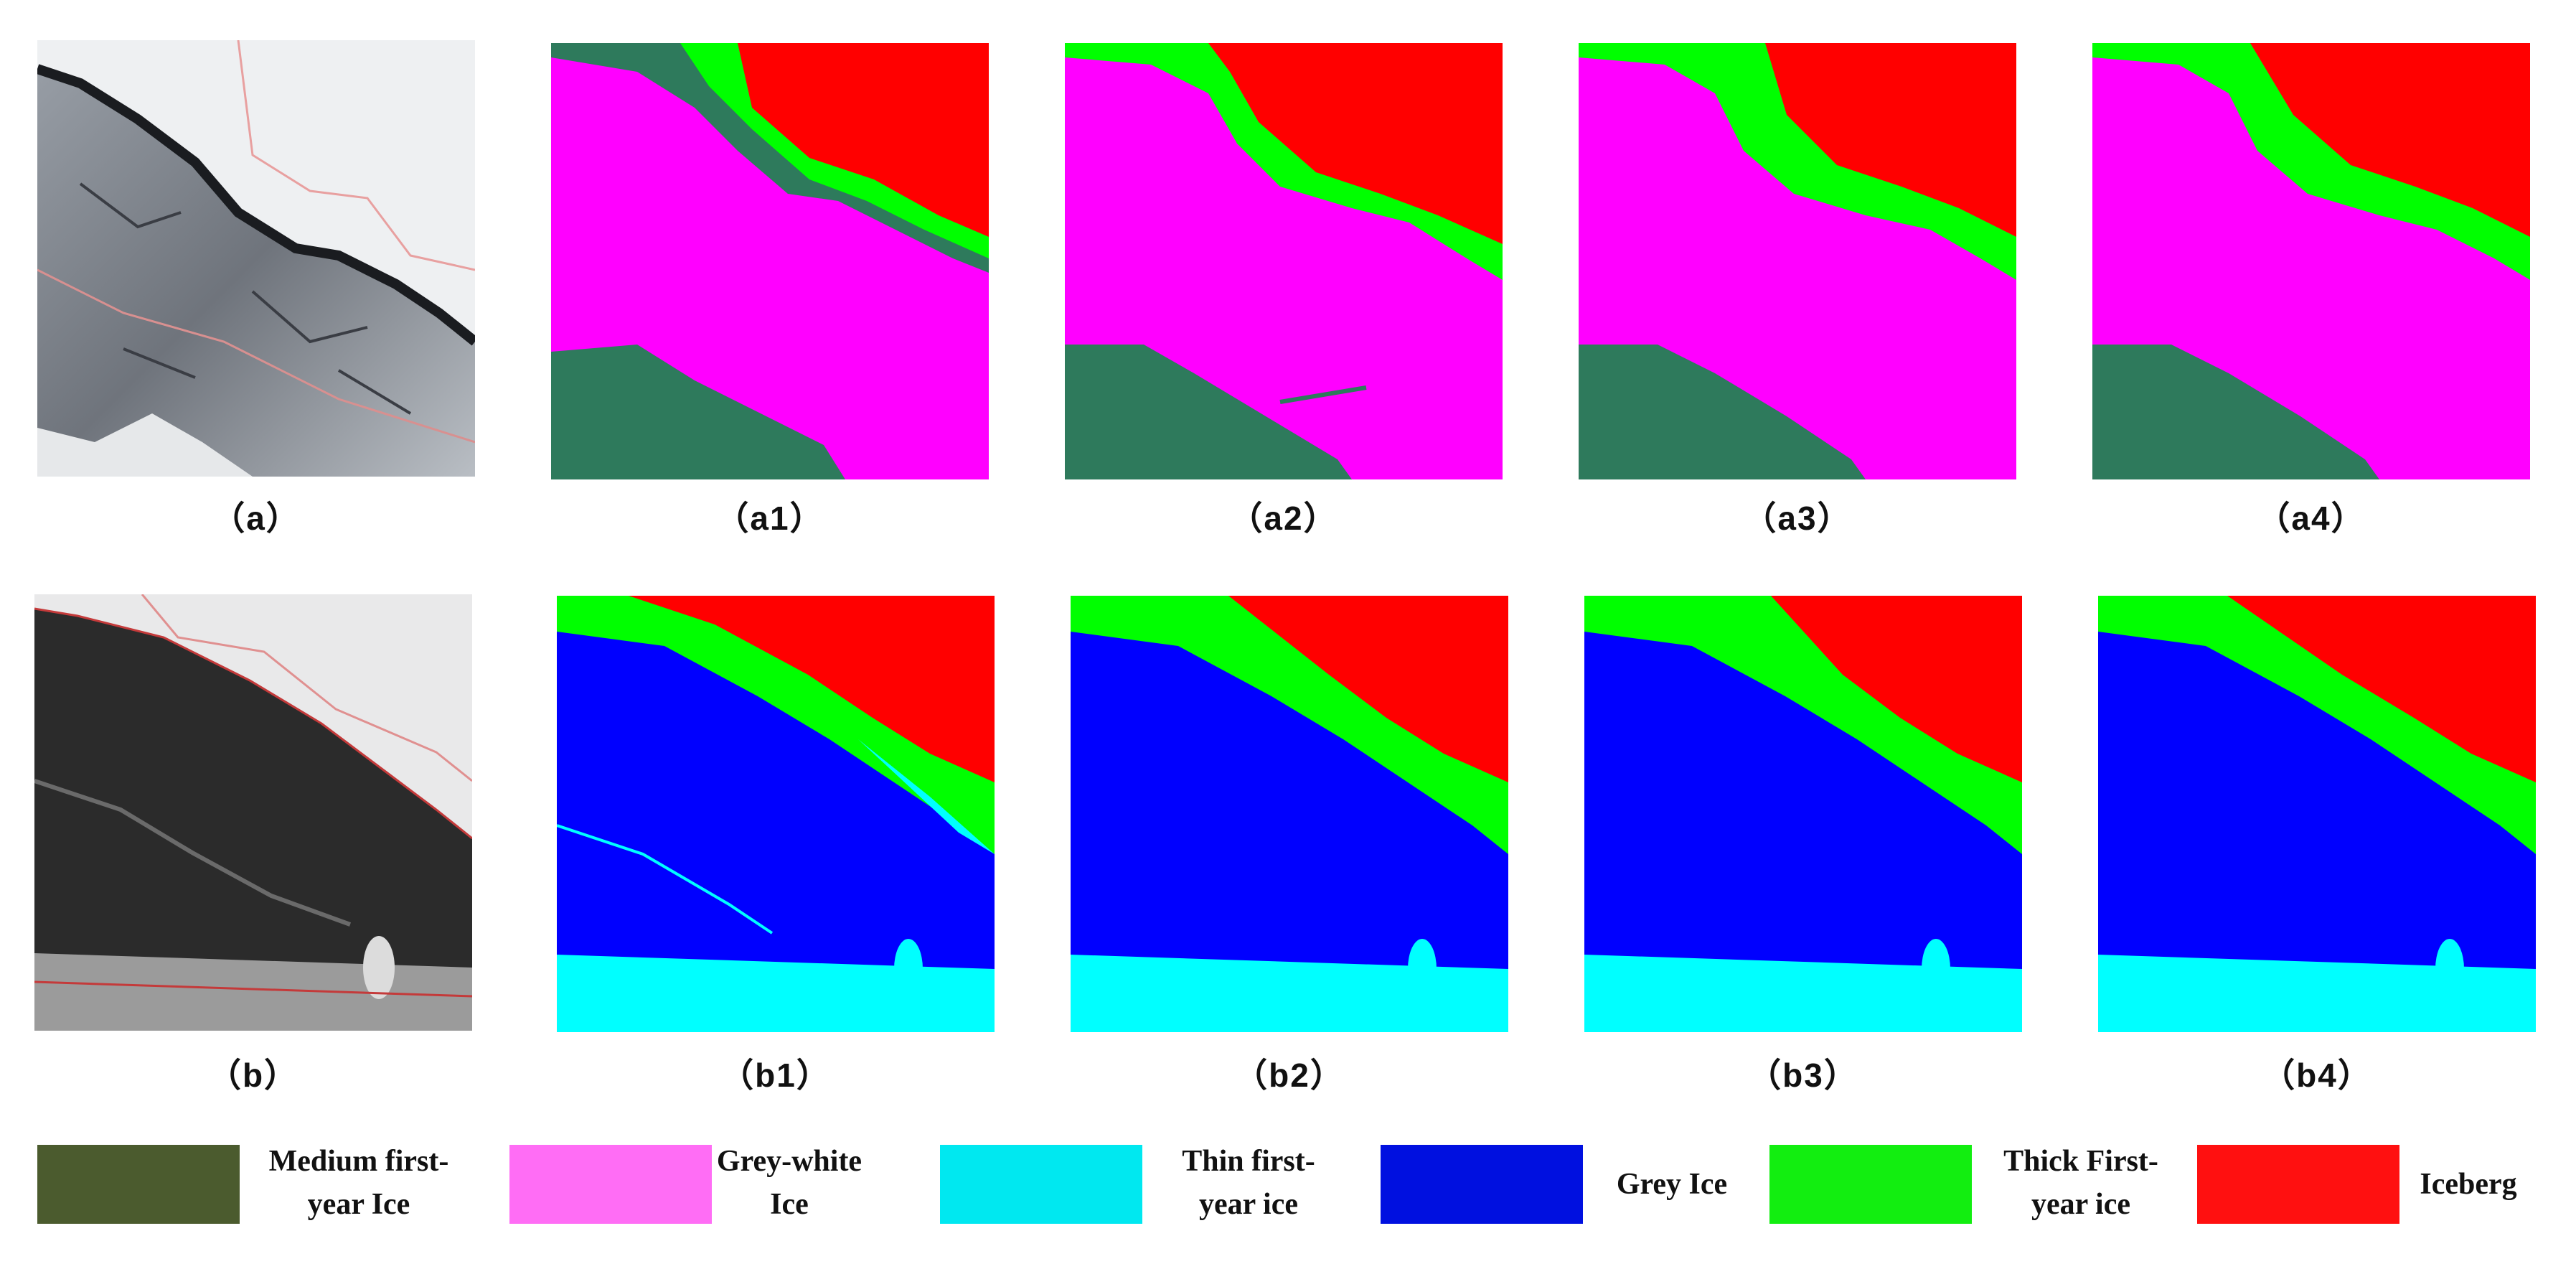 This screenshot has height=1269, width=2576. Describe the element at coordinates (358, 1183) in the screenshot. I see `legend-label-medium-first-year-ice: Medium first- year Ice` at that location.